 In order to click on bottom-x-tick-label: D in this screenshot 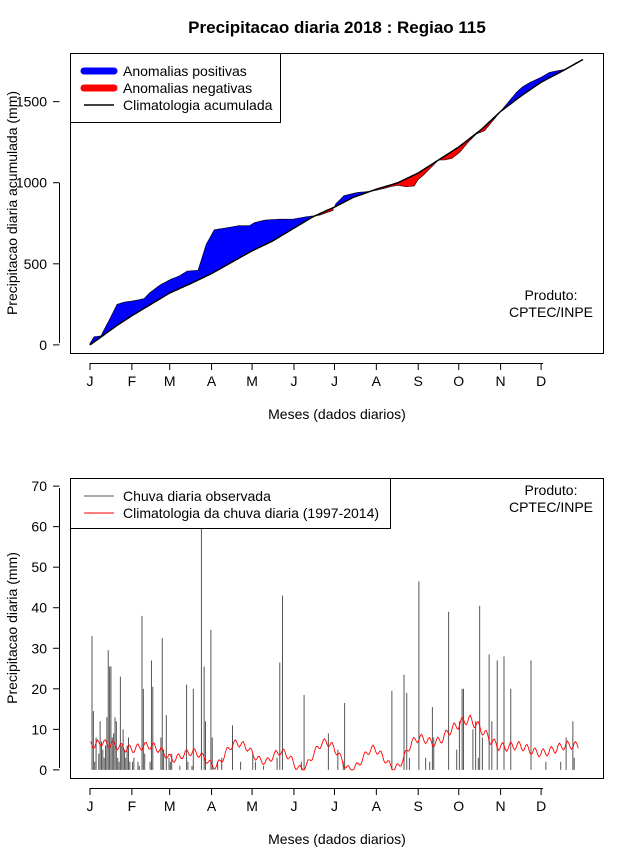, I will do `click(541, 806)`.